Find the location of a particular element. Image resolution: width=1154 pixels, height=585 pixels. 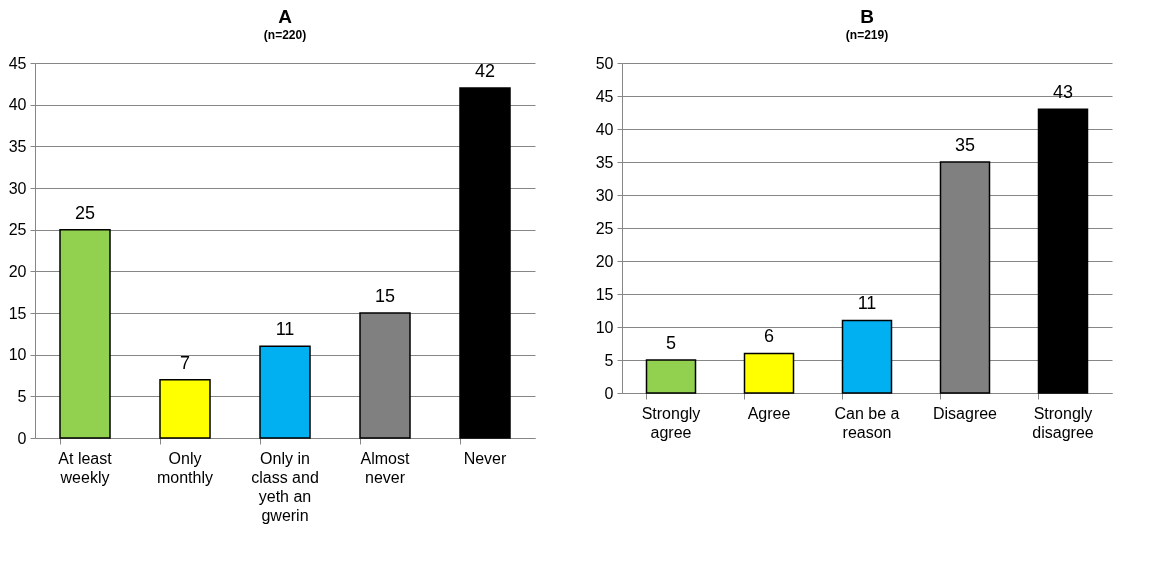

x-tick-label: Never is located at coordinates (485, 458).